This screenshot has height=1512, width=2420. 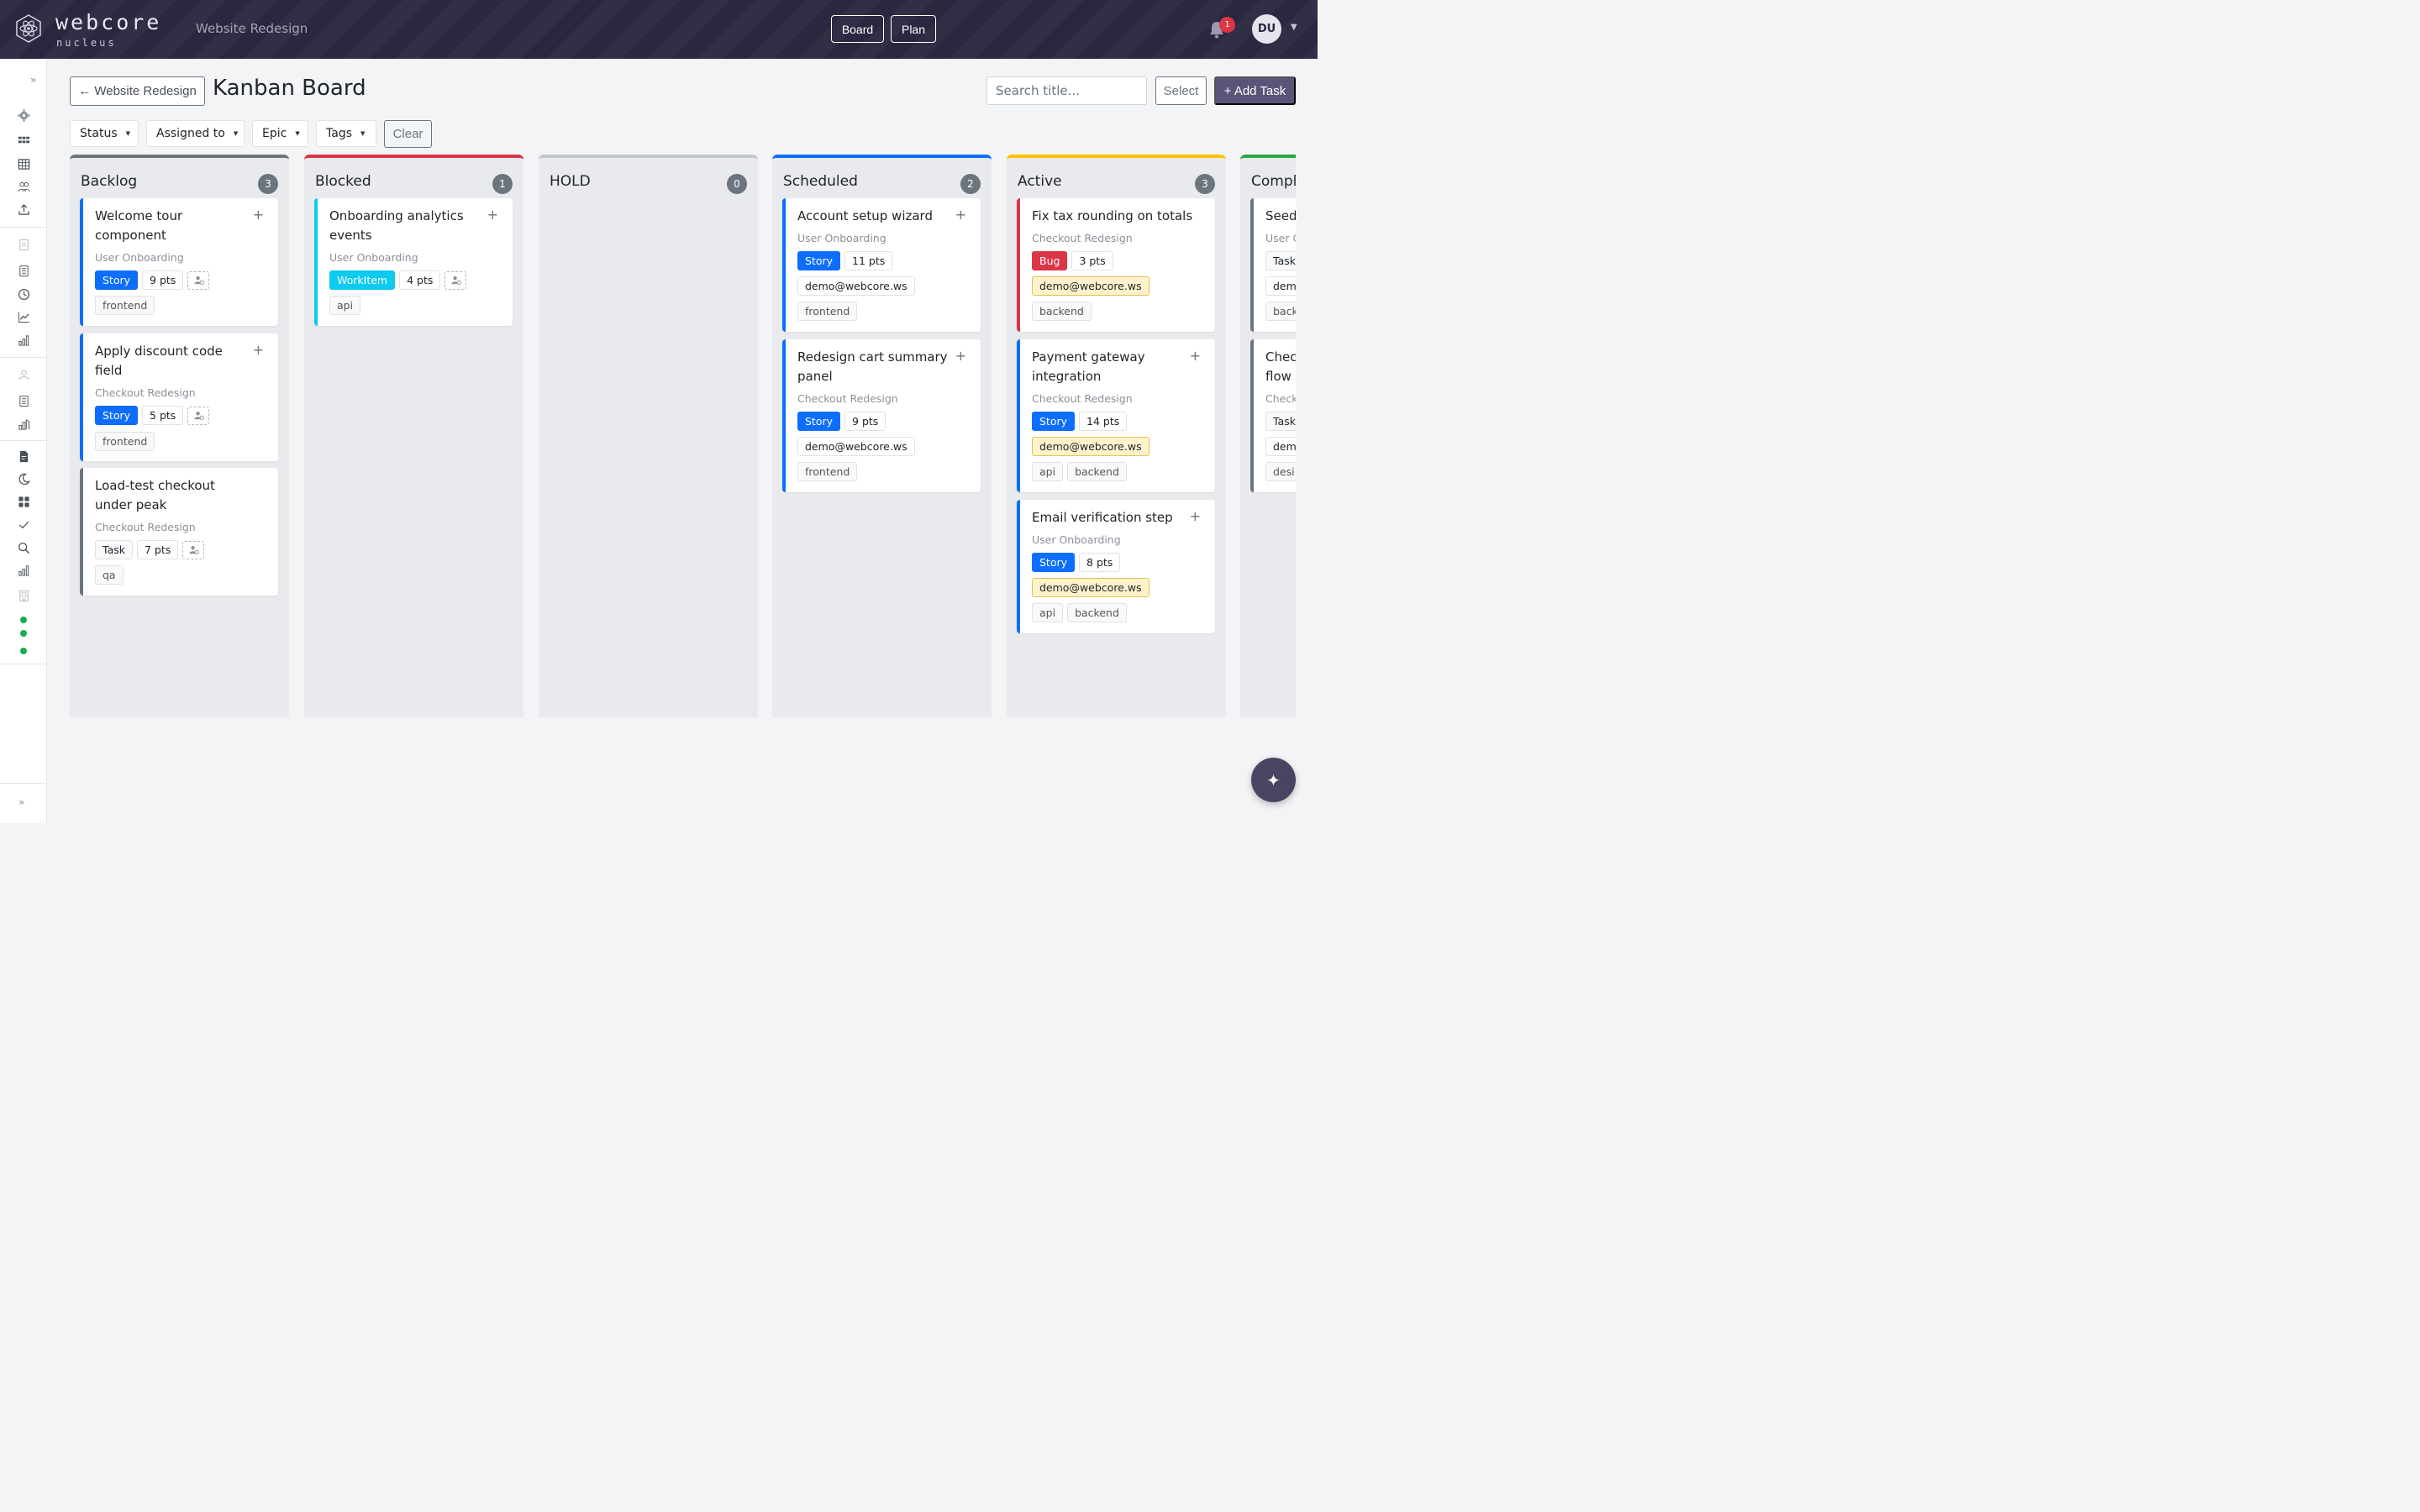 I want to click on chevron-down-icon: ▼, so click(x=1294, y=27).